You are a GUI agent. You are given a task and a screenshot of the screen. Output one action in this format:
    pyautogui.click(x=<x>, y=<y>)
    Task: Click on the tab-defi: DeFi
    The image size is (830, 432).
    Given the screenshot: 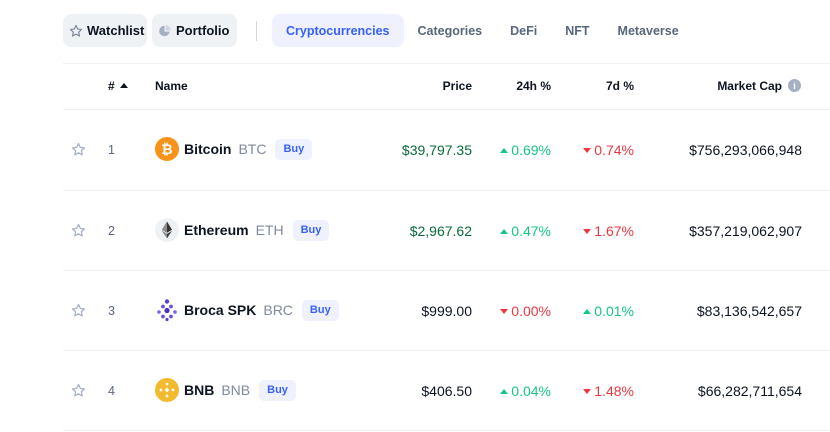 What is the action you would take?
    pyautogui.click(x=524, y=30)
    